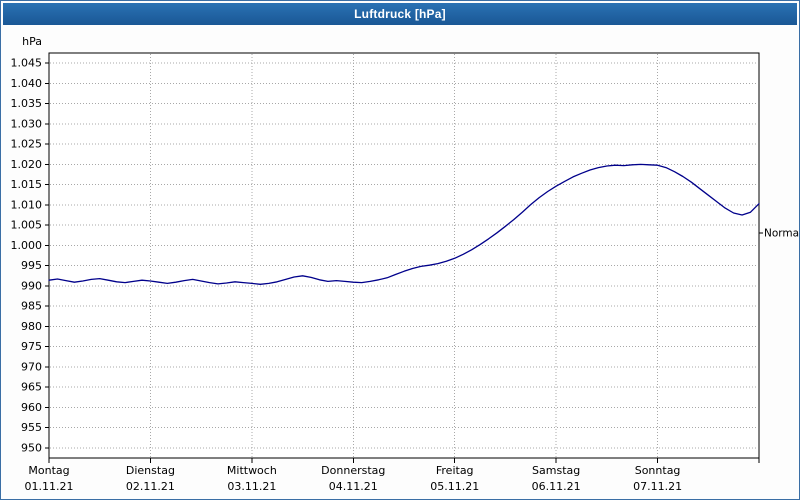 This screenshot has width=800, height=500. What do you see at coordinates (27, 204) in the screenshot?
I see `y-tick-label: 1.010` at bounding box center [27, 204].